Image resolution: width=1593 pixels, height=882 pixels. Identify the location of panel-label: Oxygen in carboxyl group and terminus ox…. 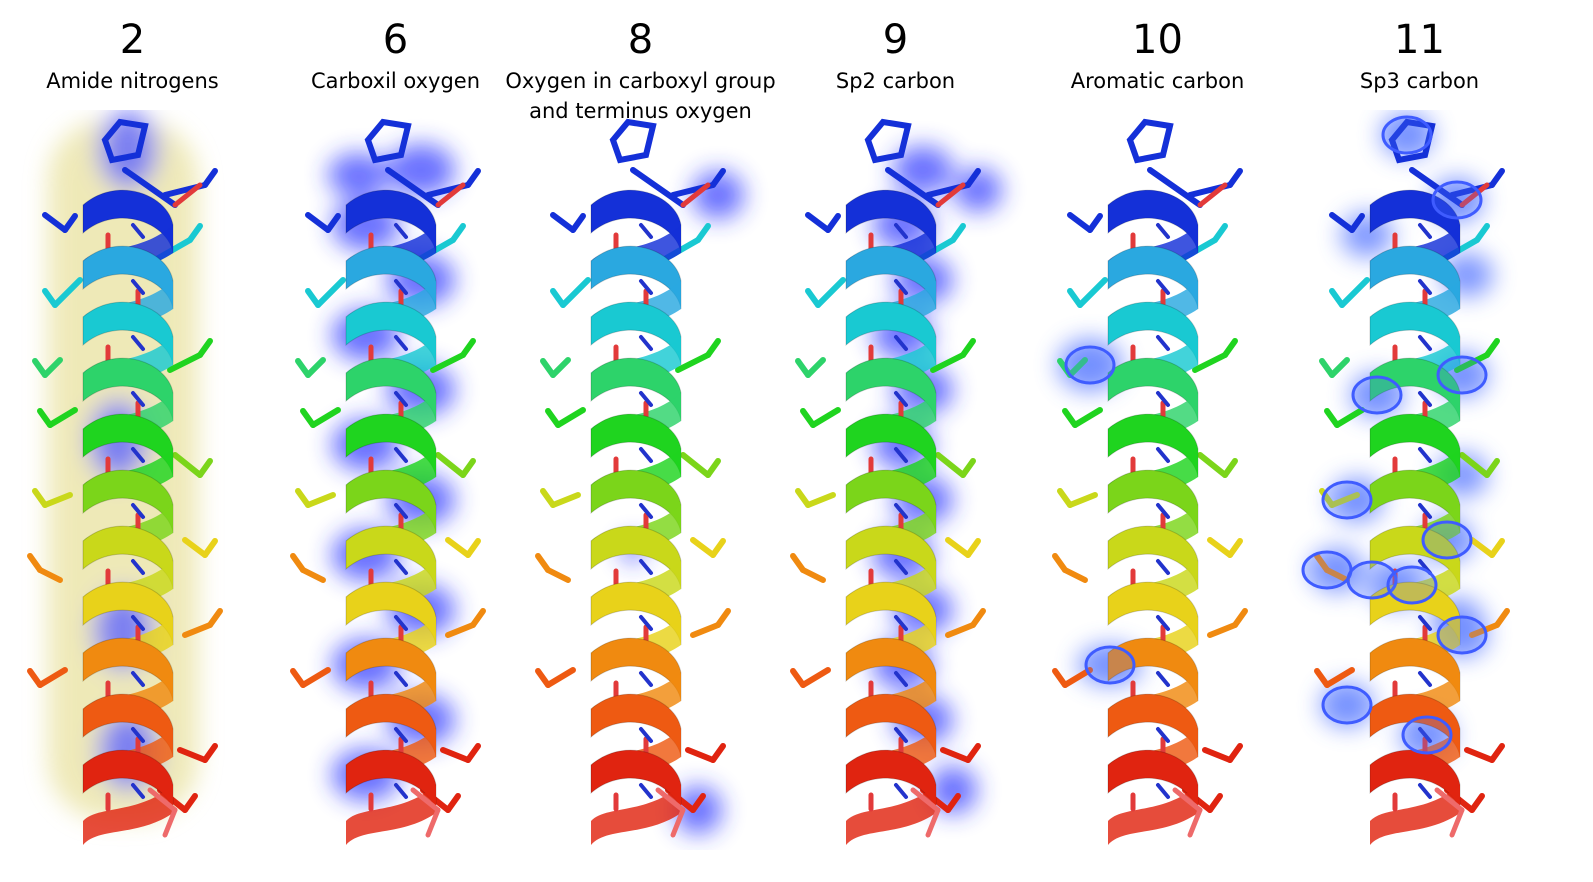
(640, 96).